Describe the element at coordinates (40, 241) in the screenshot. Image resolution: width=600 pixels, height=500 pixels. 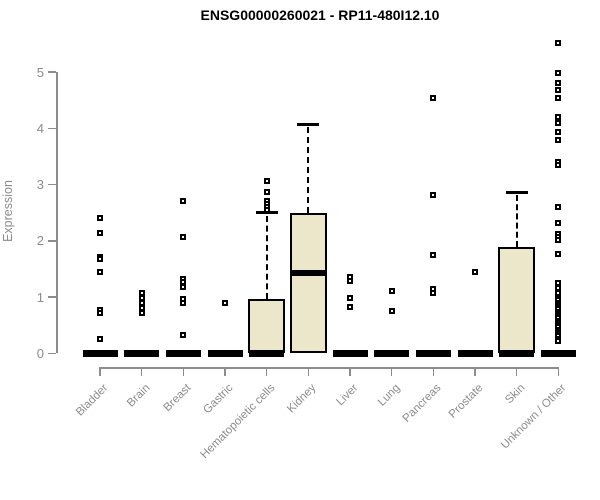
I see `y-axis-tick-label: 2` at that location.